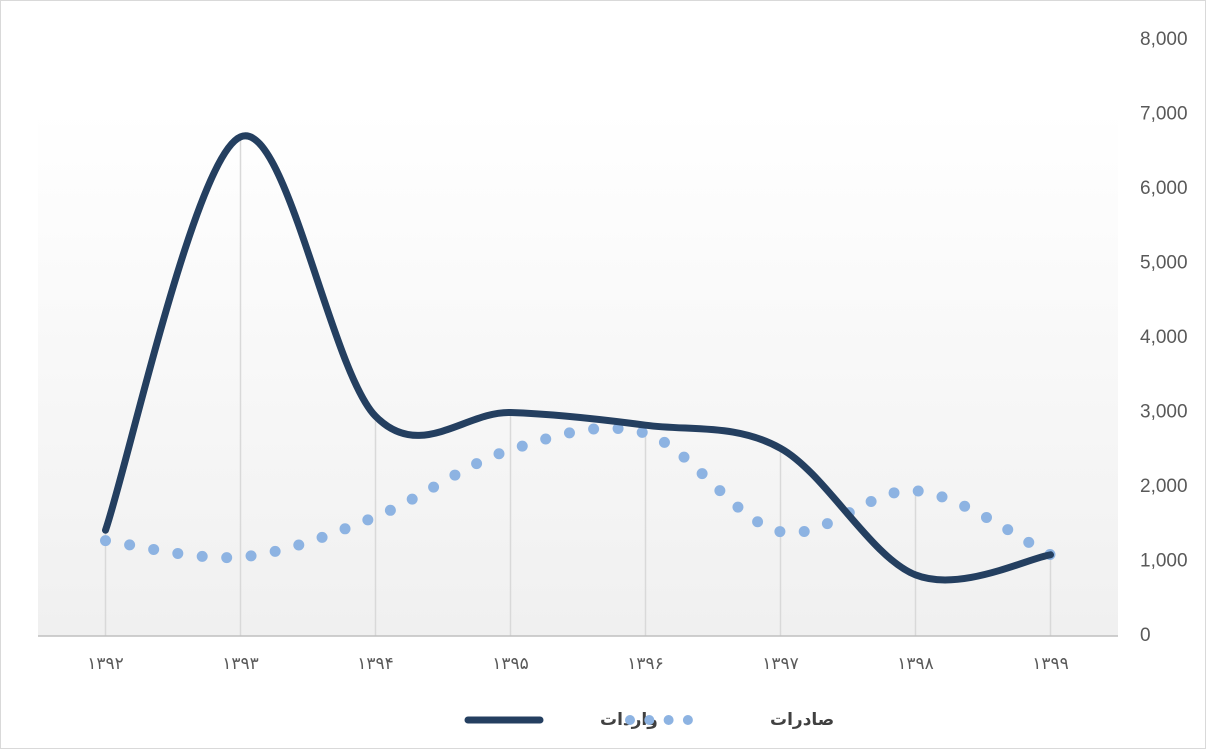  What do you see at coordinates (240, 664) in the screenshot?
I see `x-tick-label: ۱۳۹۳` at bounding box center [240, 664].